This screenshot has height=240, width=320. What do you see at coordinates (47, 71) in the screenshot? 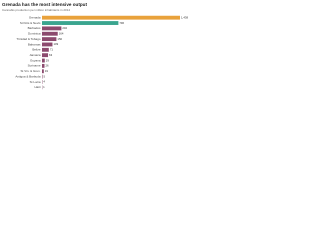
I see `value-label: 19` at bounding box center [47, 71].